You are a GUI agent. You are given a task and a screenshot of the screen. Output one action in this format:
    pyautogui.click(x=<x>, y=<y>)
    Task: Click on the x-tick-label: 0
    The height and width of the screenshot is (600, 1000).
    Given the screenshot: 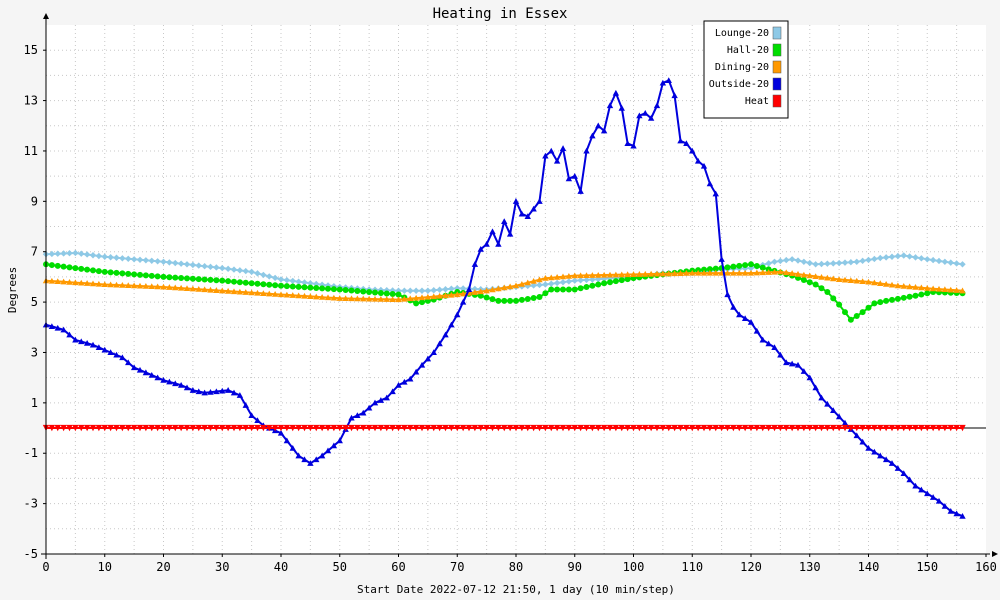 What is the action you would take?
    pyautogui.click(x=45, y=567)
    